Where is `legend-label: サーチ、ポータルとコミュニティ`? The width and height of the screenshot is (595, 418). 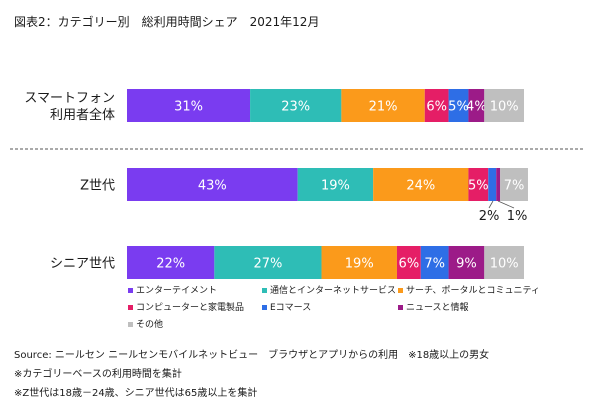
legend-label: サーチ、ポータルとコミュニティ is located at coordinates (473, 290).